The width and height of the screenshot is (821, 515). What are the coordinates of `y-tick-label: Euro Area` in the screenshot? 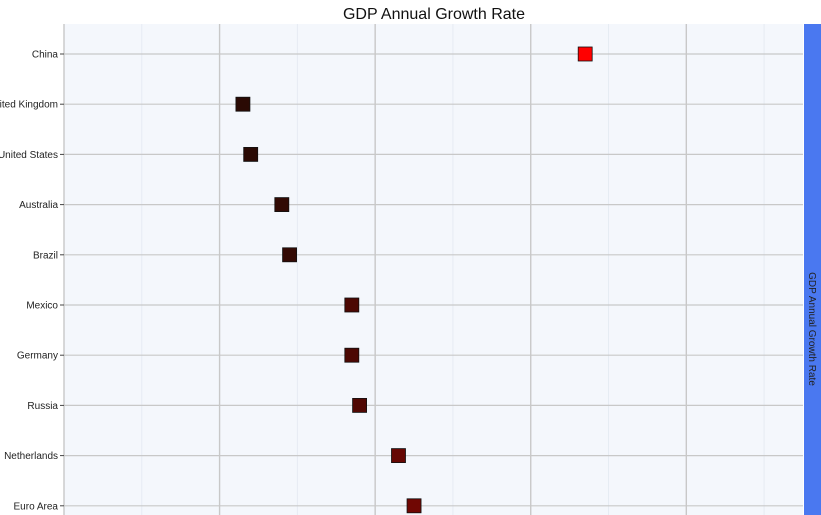 It's located at (36, 506).